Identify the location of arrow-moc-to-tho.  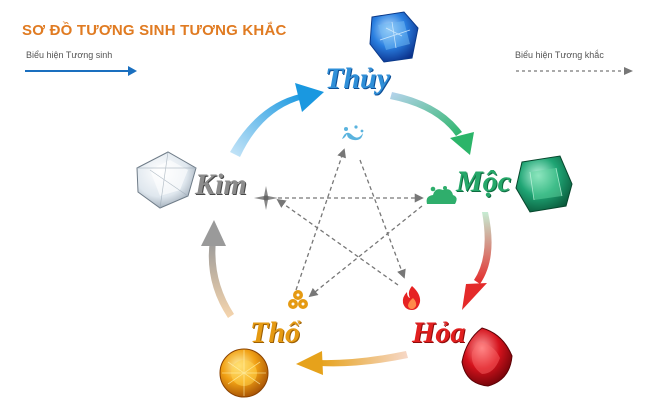
(365, 251).